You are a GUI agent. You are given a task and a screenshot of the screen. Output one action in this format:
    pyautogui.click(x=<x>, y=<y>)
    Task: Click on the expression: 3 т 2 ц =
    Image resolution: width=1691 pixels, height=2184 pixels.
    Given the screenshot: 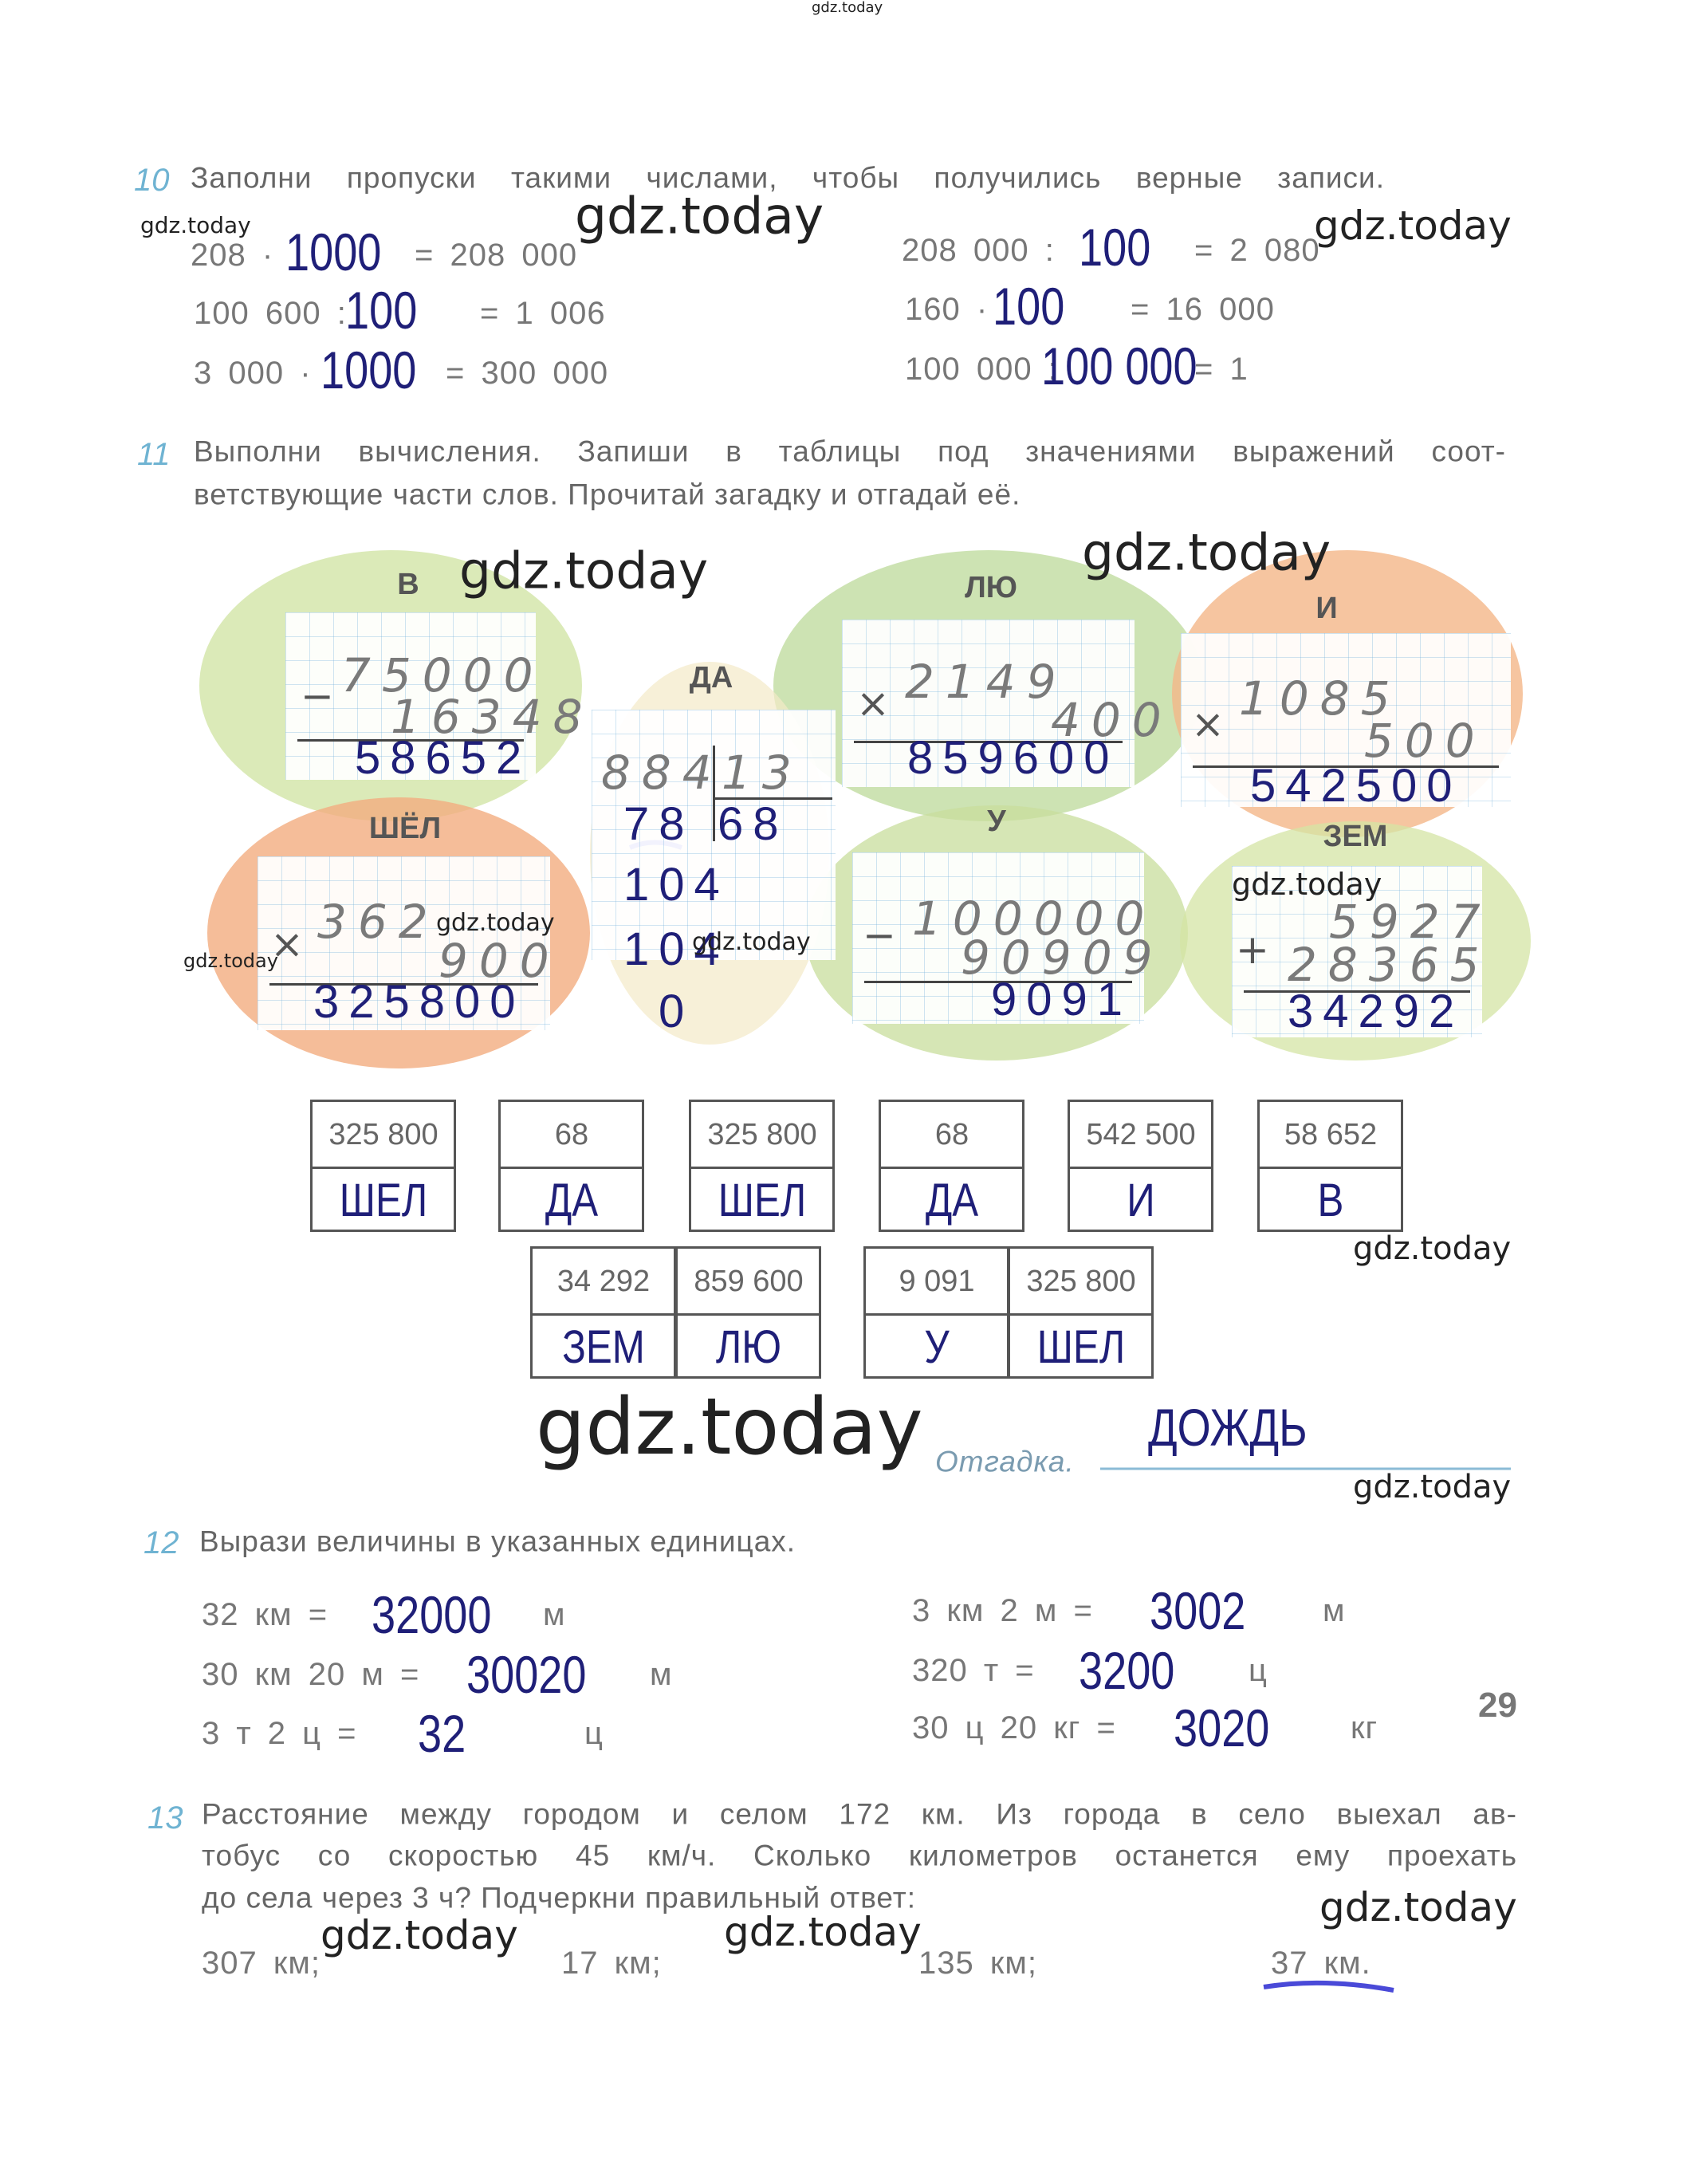 What is the action you would take?
    pyautogui.click(x=279, y=1733)
    